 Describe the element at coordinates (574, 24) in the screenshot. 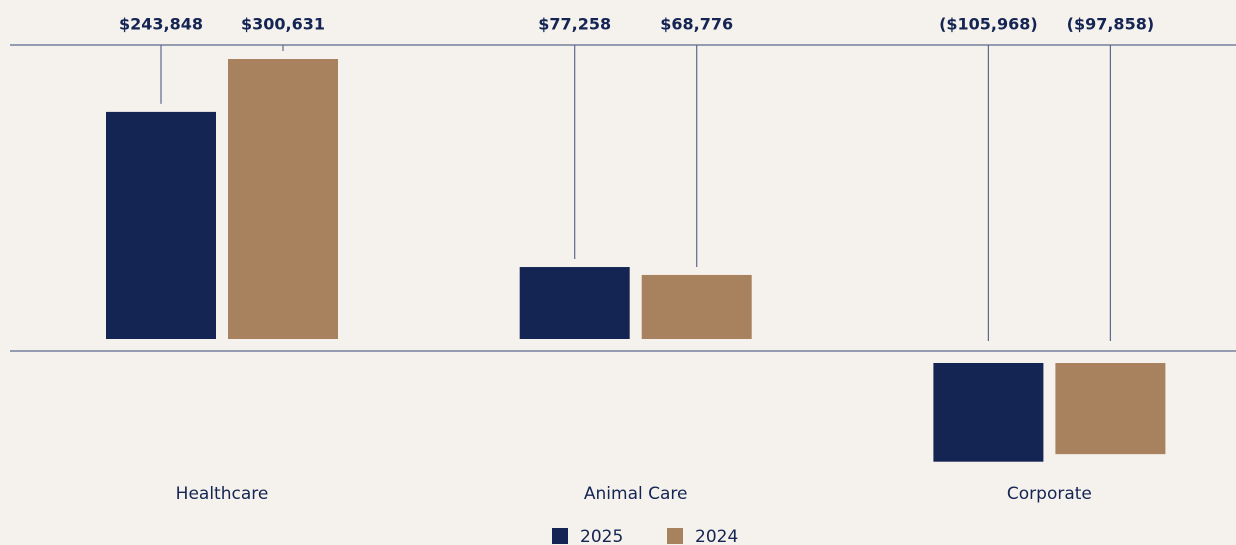

I see `value-label: $77,258` at that location.